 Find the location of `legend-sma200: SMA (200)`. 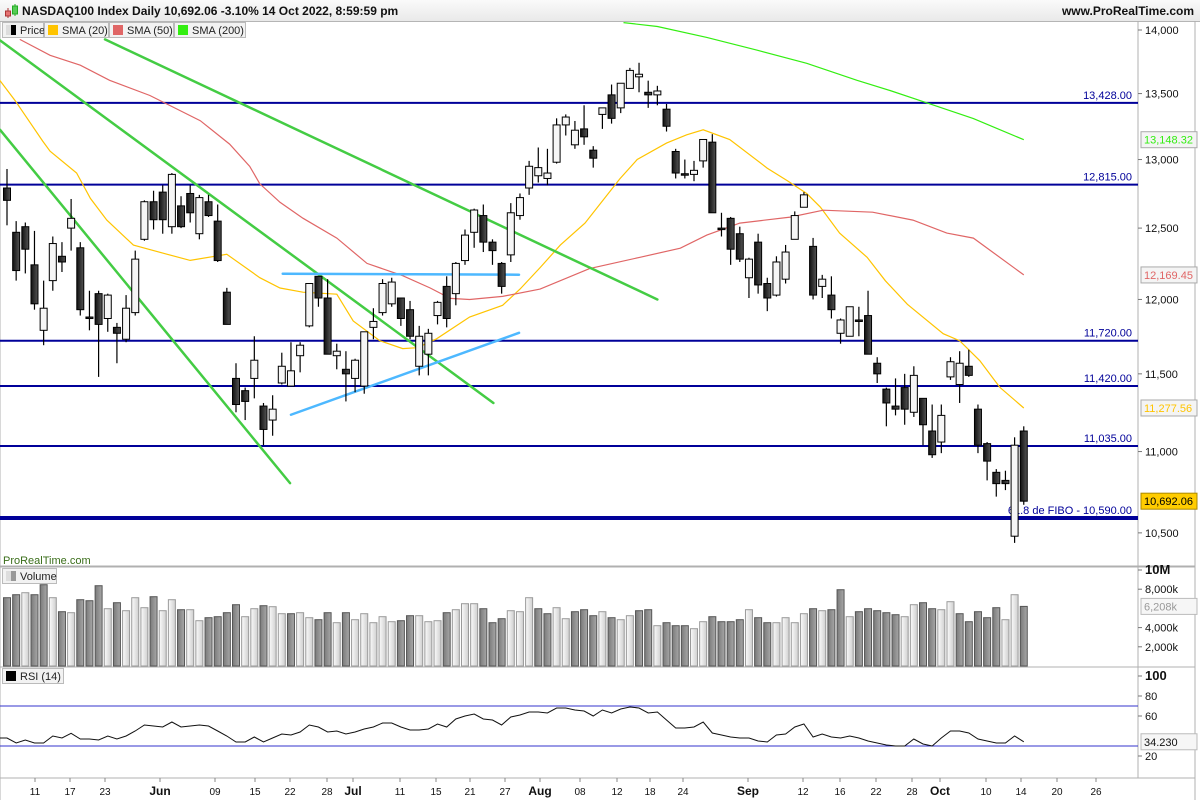

legend-sma200: SMA (200) is located at coordinates (210, 30).